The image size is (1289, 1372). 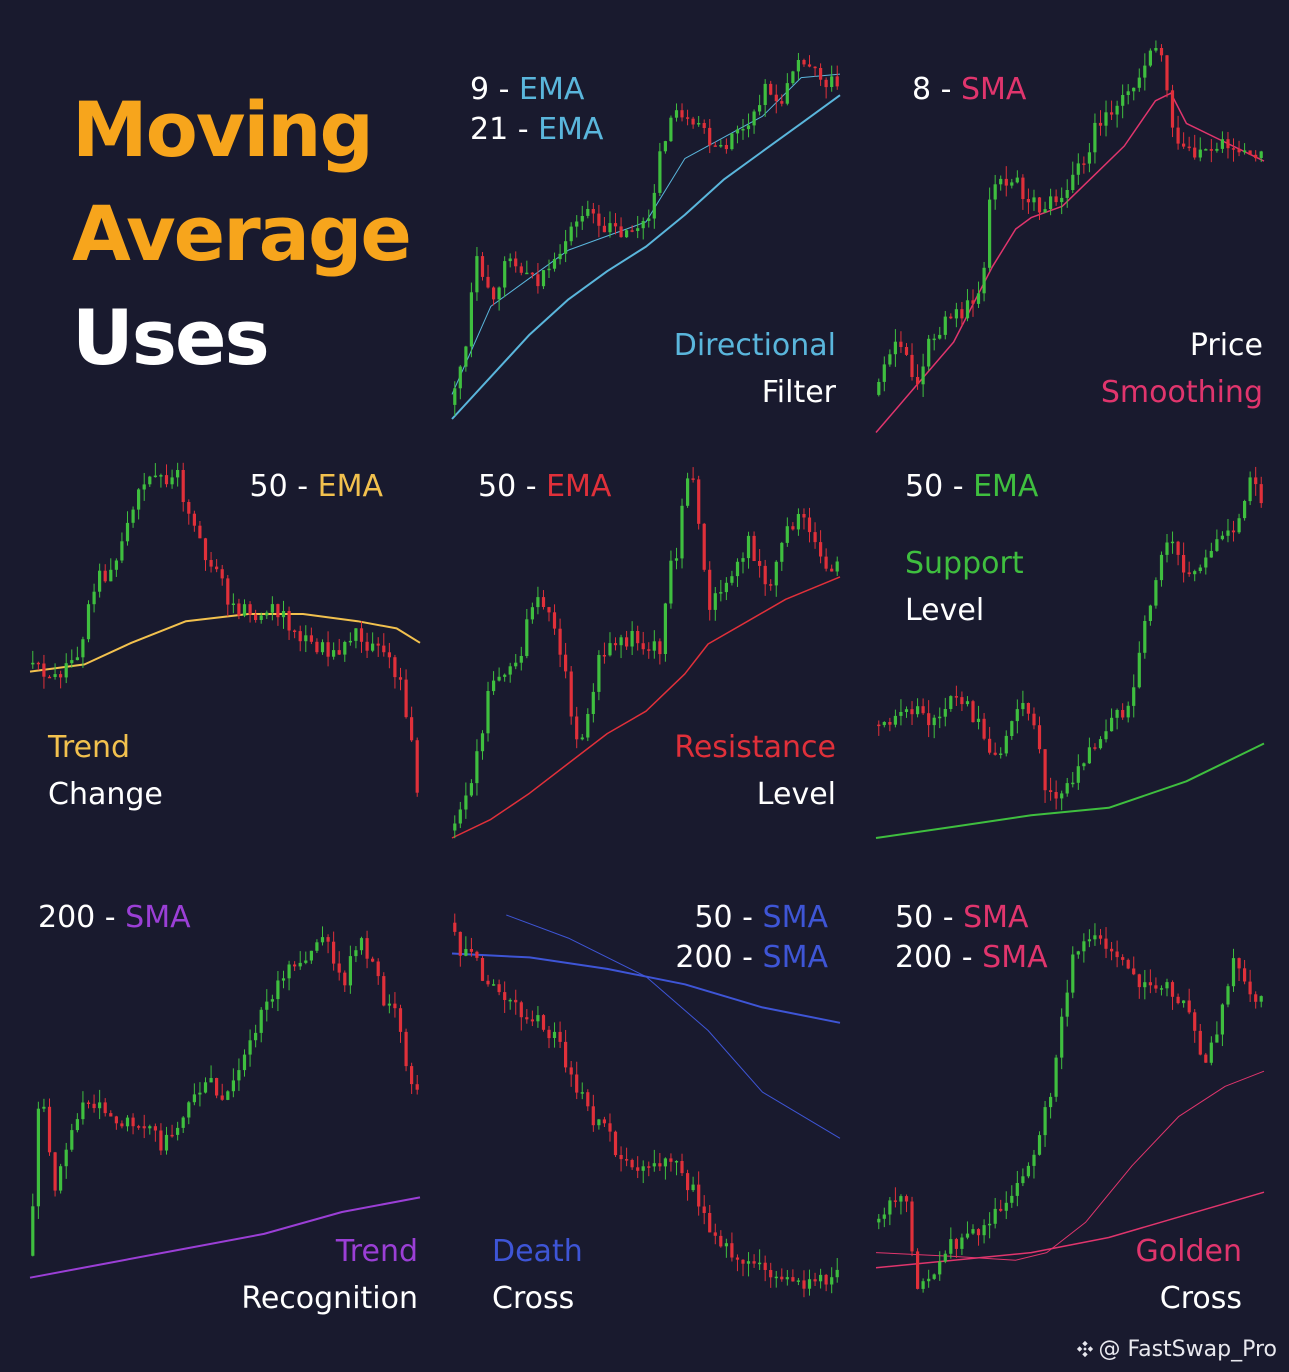 What do you see at coordinates (158, 917) in the screenshot?
I see `ma-type: SMA` at bounding box center [158, 917].